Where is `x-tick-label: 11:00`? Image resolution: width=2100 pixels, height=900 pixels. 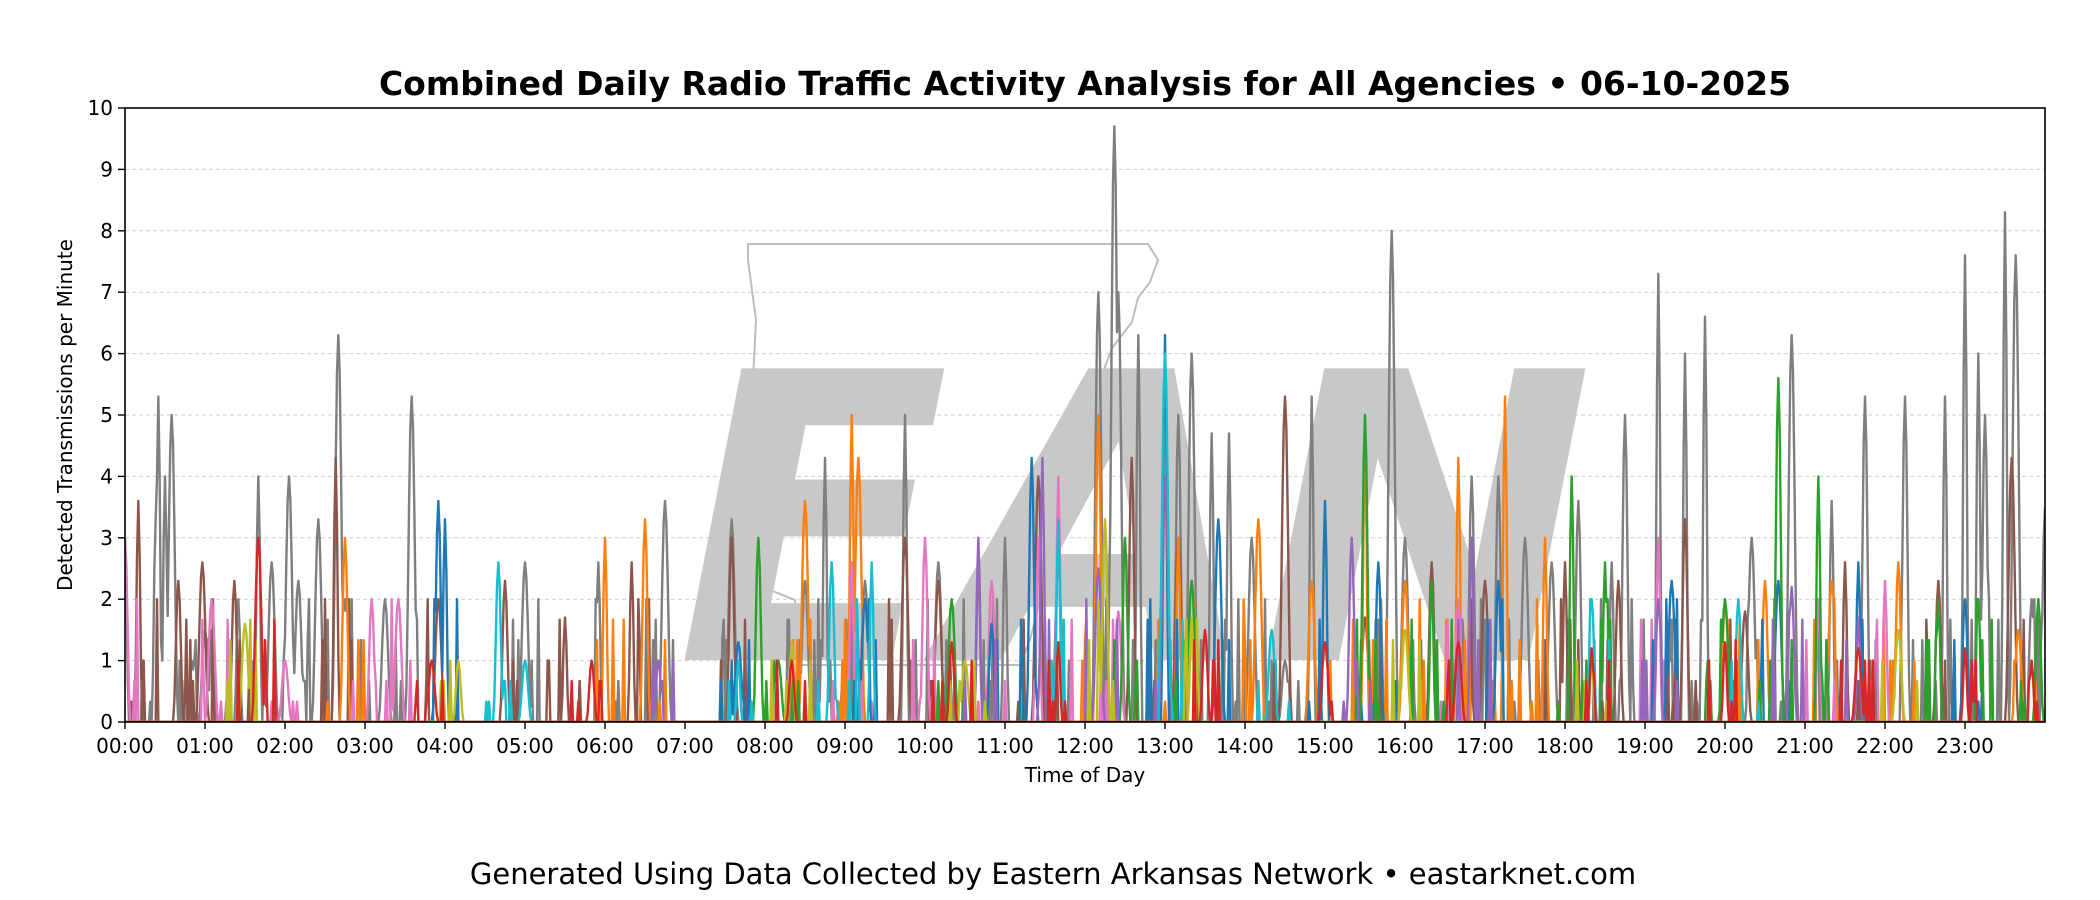
x-tick-label: 11:00 is located at coordinates (1005, 746).